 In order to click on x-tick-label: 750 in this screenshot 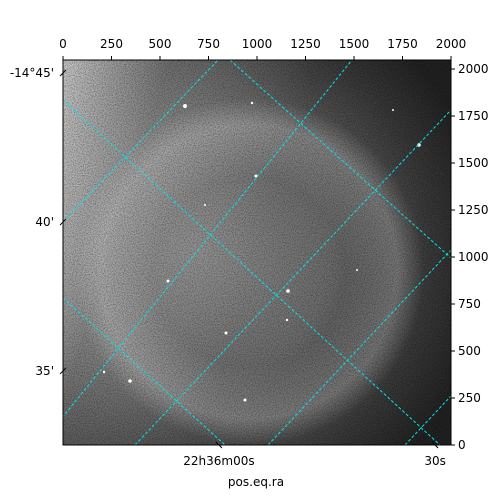, I will do `click(208, 44)`.